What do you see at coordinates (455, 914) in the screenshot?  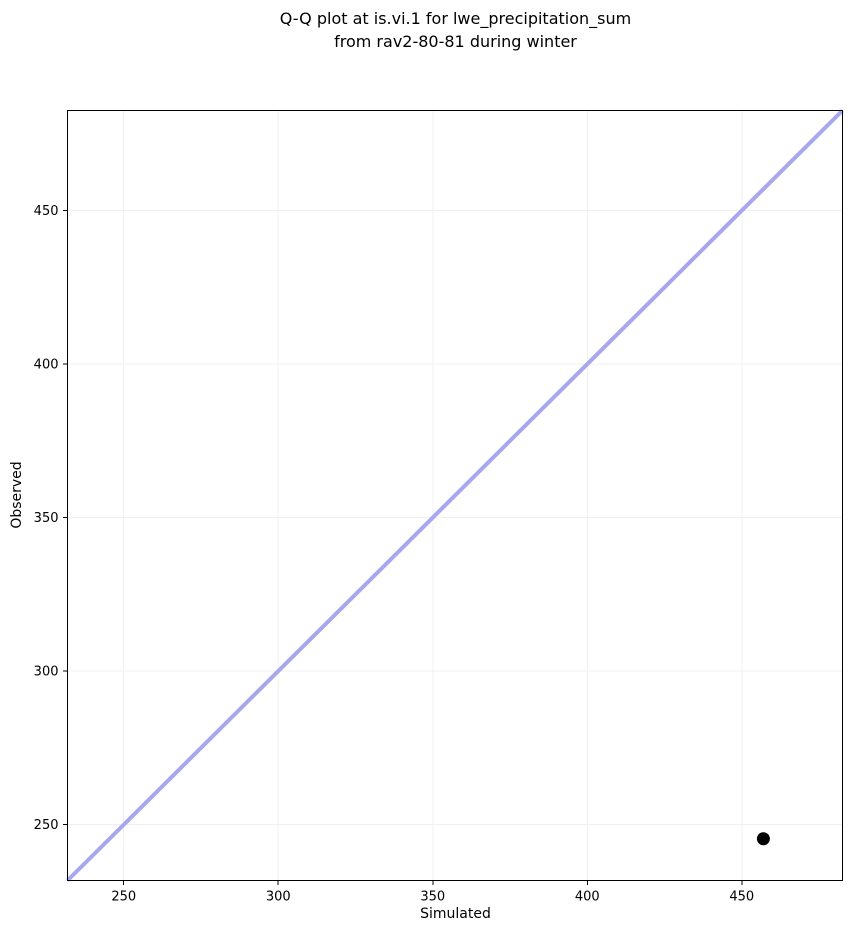 I see `x-axis-label: Simulated` at bounding box center [455, 914].